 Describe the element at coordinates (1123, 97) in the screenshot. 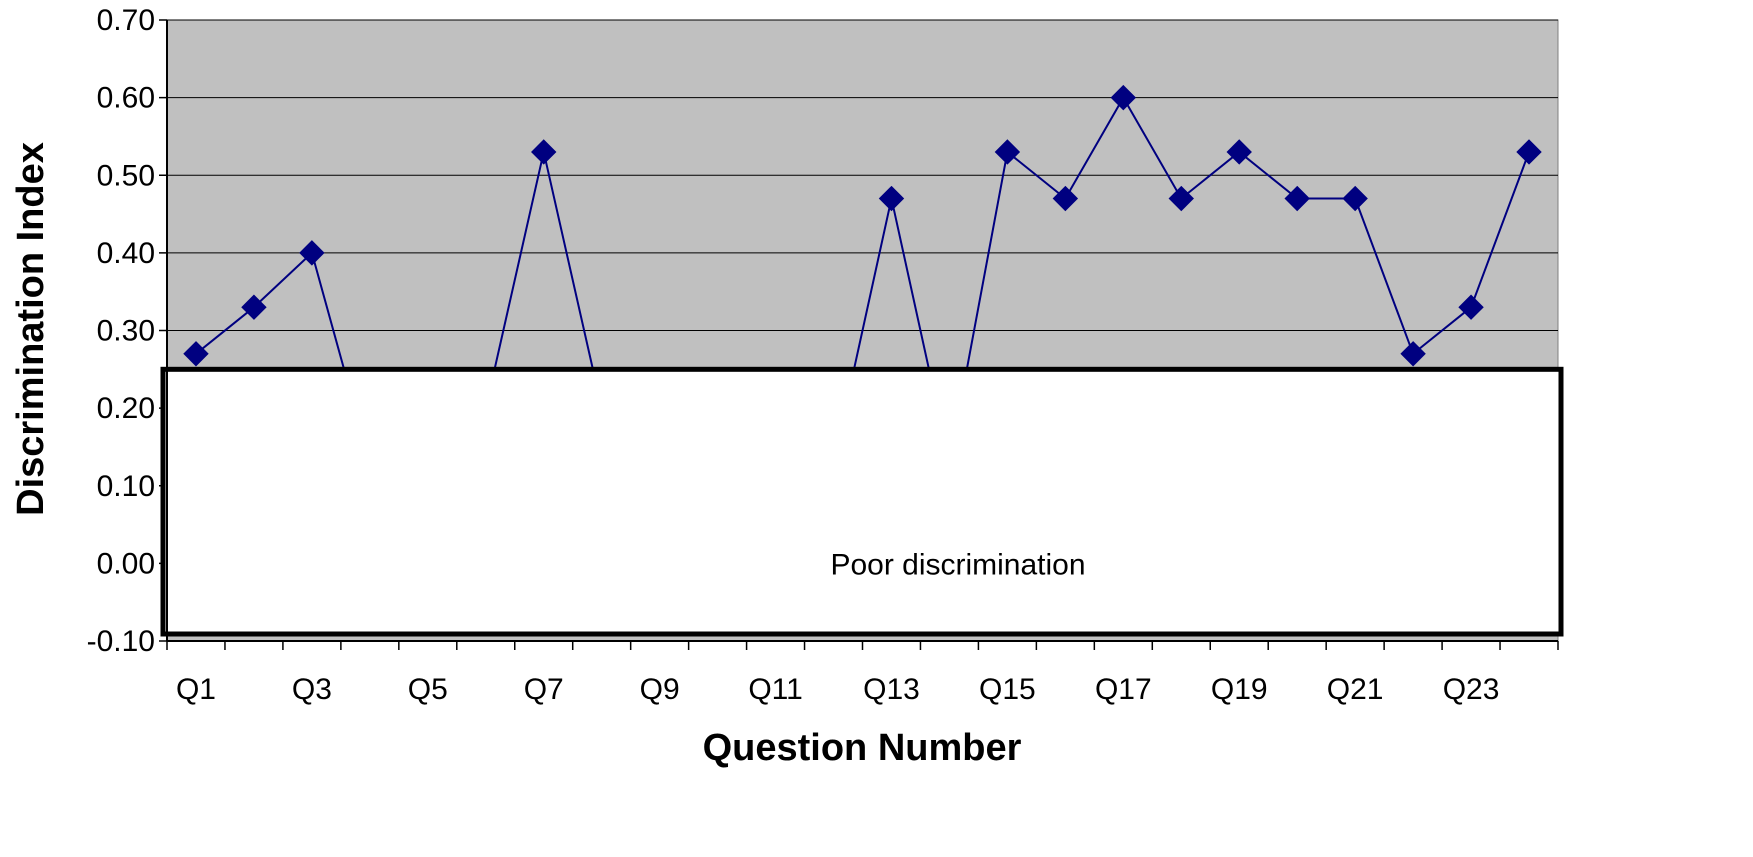

I see `data-point-q17` at that location.